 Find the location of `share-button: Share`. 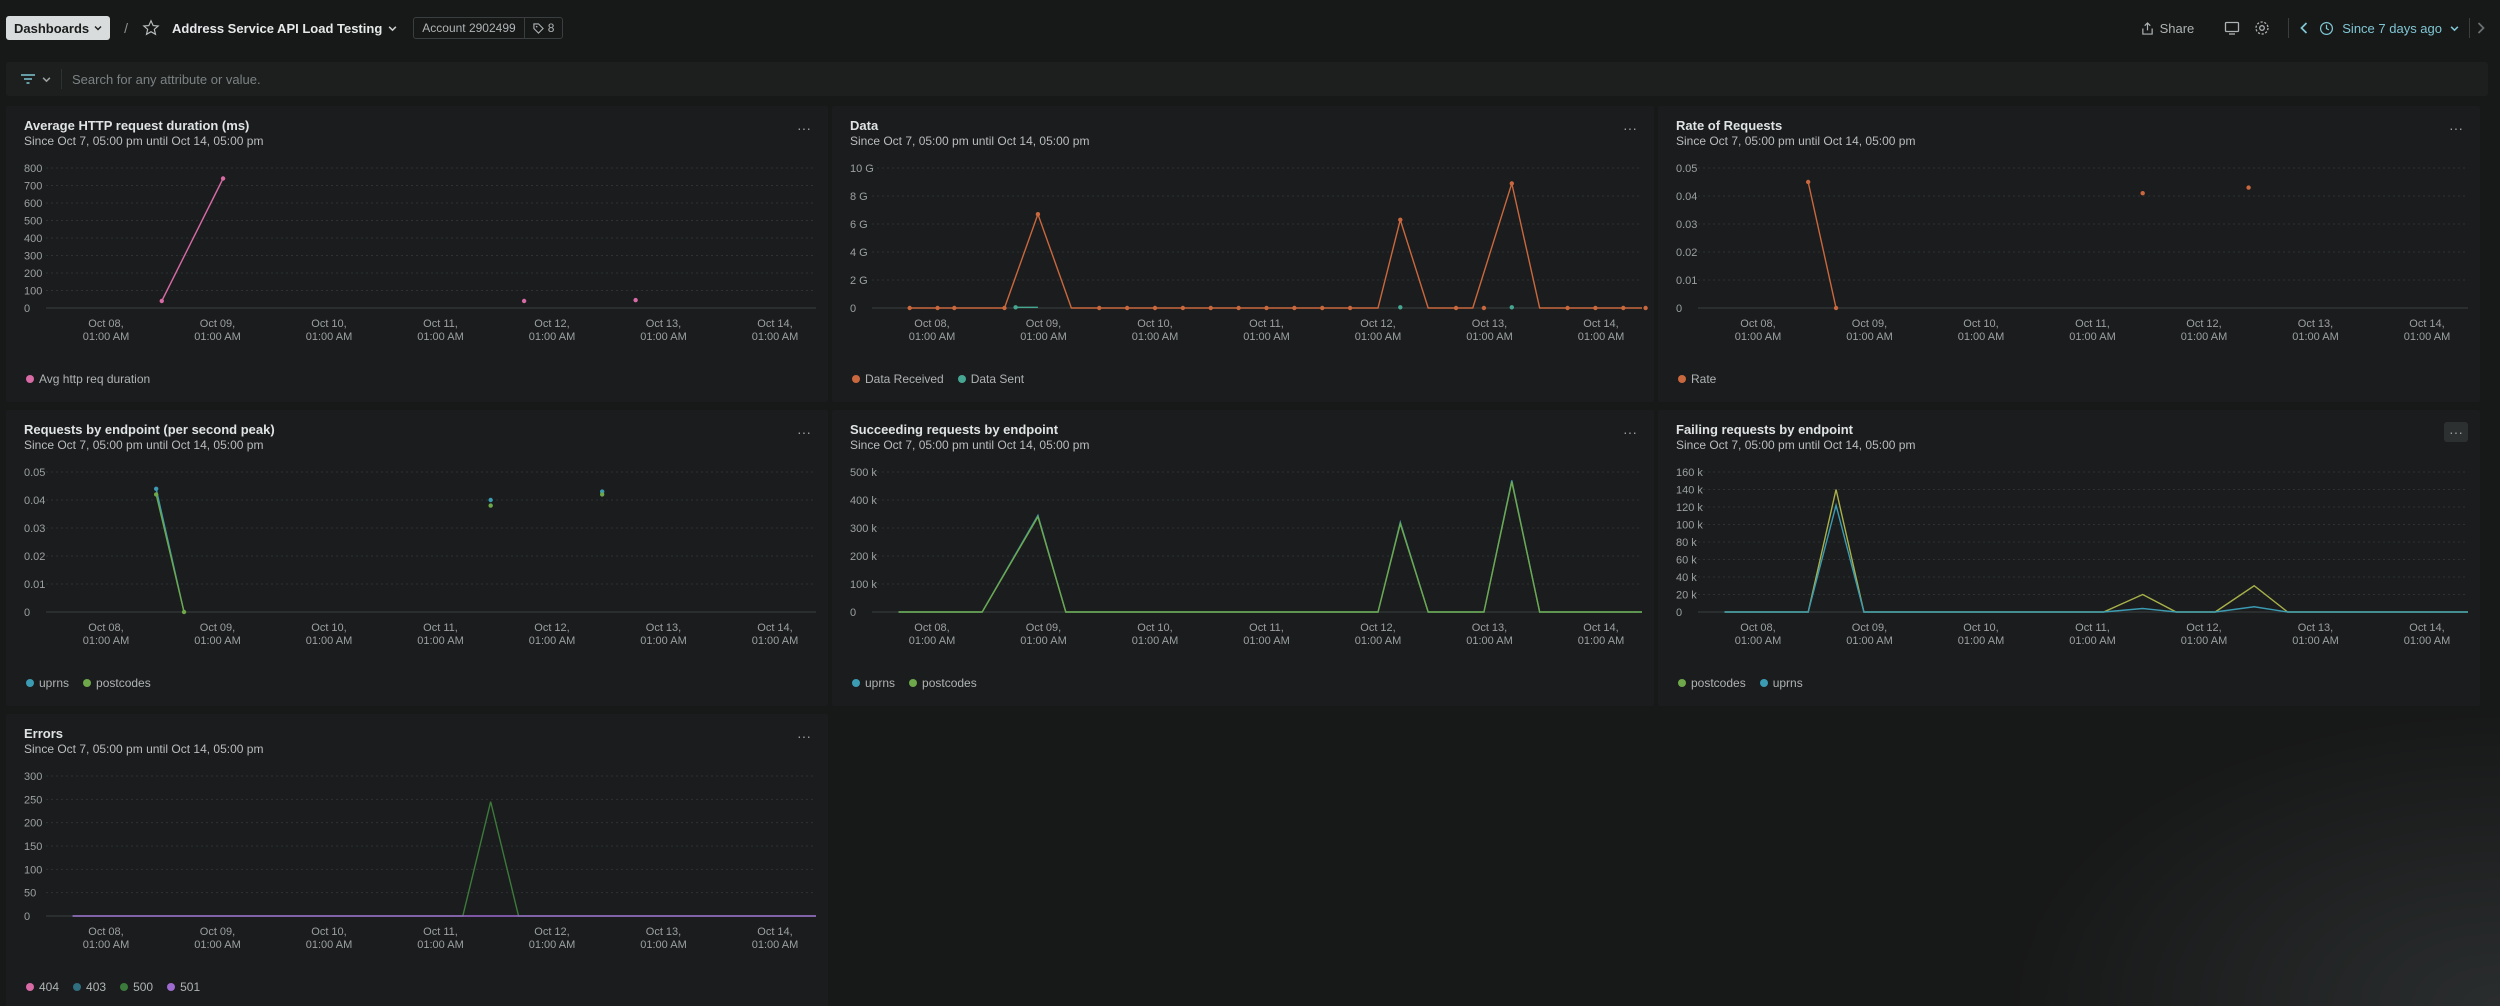

share-button: Share is located at coordinates (2168, 28).